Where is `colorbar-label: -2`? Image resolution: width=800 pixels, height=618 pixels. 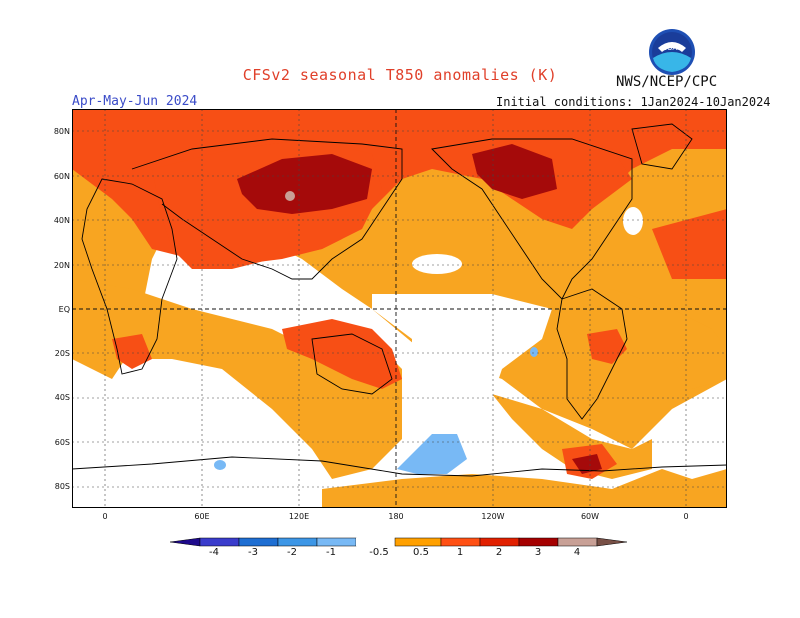 colorbar-label: -2 is located at coordinates (292, 552).